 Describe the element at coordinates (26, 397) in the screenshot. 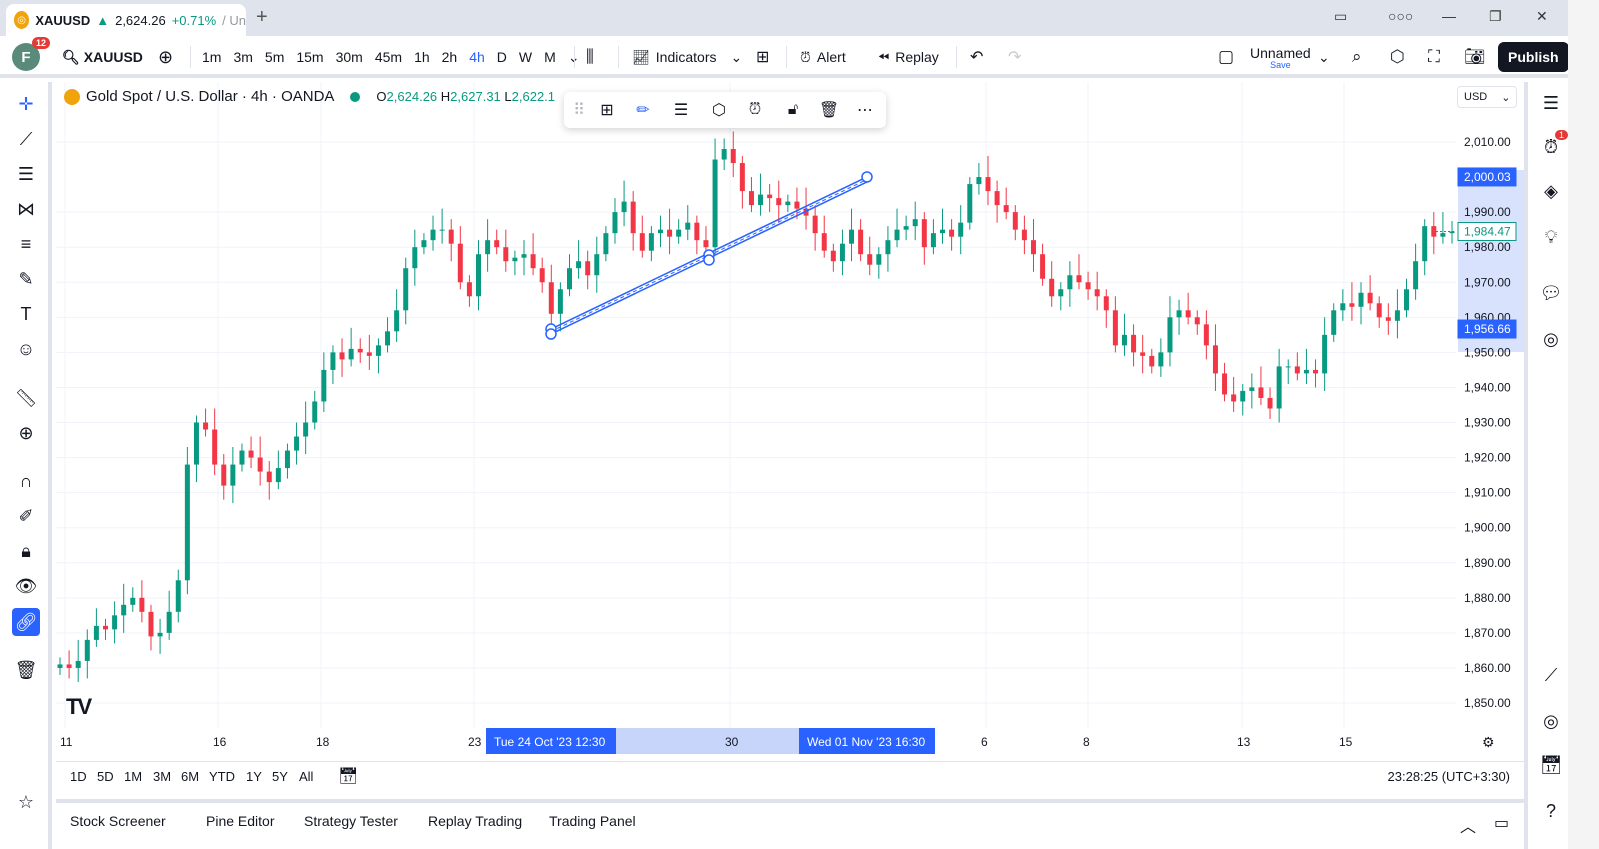

I see `ruler-icon: 📏︎` at that location.